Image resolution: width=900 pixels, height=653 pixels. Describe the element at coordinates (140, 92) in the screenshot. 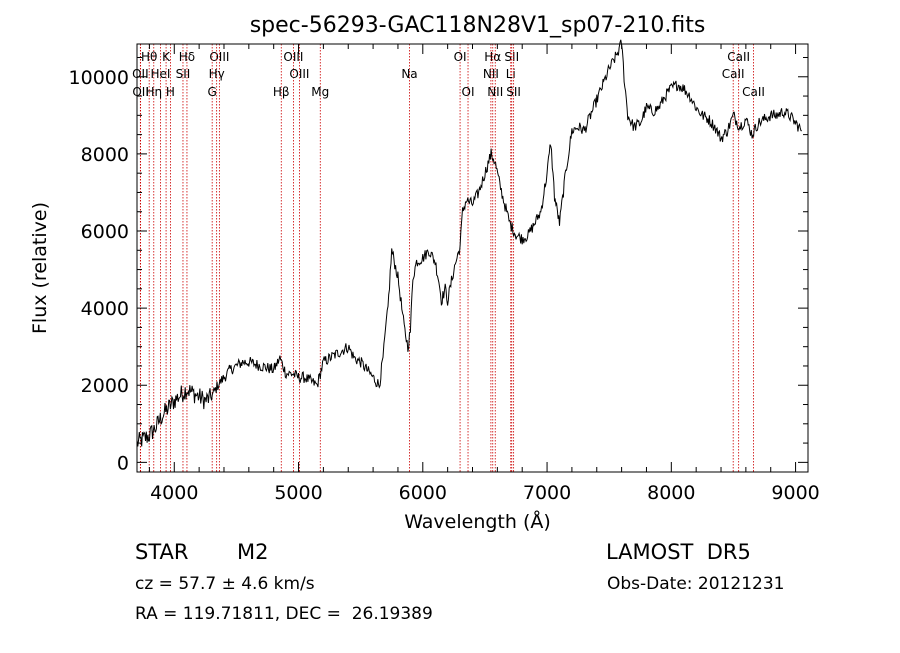

I see `spectral-line-label: OII` at that location.